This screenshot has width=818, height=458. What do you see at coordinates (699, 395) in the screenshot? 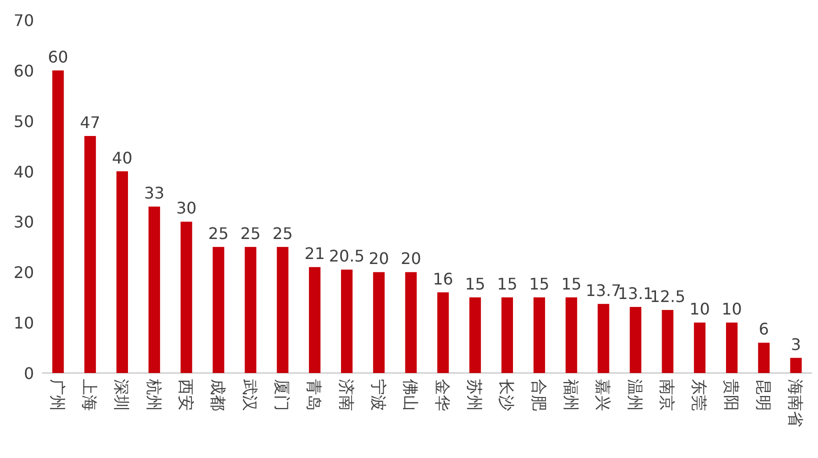
I see `x-tick-label: 东莞` at bounding box center [699, 395].